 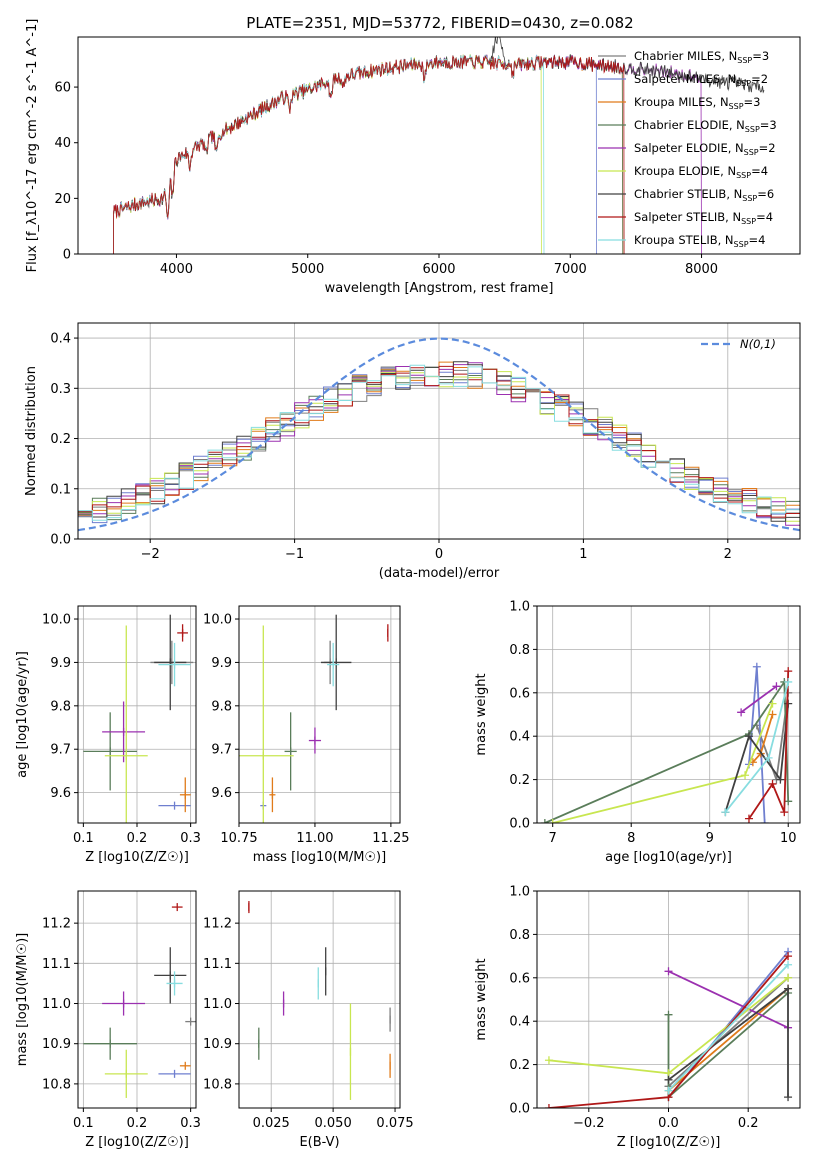 I want to click on ebv-vs-mass-plot-area, so click(x=319, y=1000).